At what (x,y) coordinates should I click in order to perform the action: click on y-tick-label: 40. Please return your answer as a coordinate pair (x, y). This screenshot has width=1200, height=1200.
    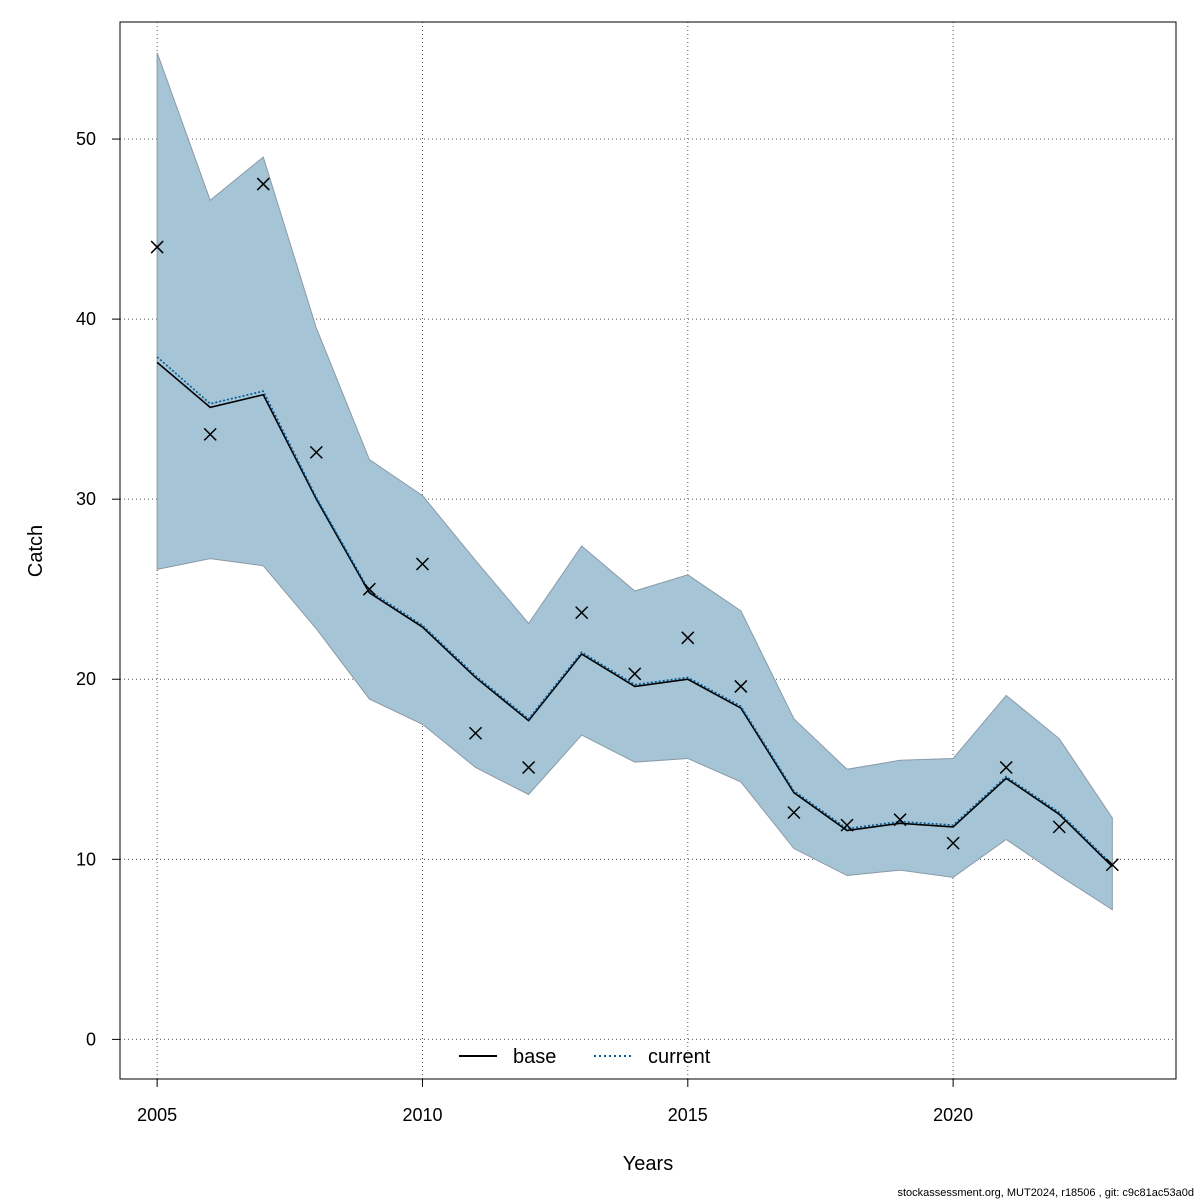
    Looking at the image, I should click on (86, 319).